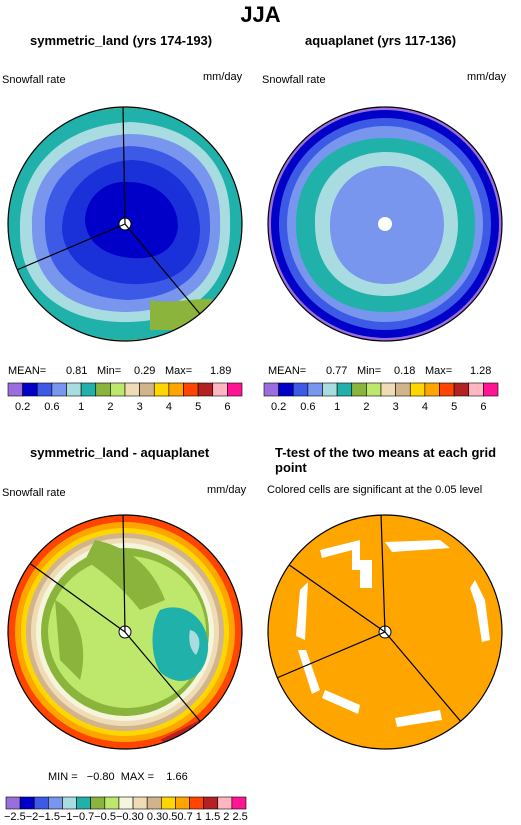  What do you see at coordinates (118, 777) in the screenshot?
I see `panel3-minmax-text: MIN = −0.80 MAX = 1.66` at bounding box center [118, 777].